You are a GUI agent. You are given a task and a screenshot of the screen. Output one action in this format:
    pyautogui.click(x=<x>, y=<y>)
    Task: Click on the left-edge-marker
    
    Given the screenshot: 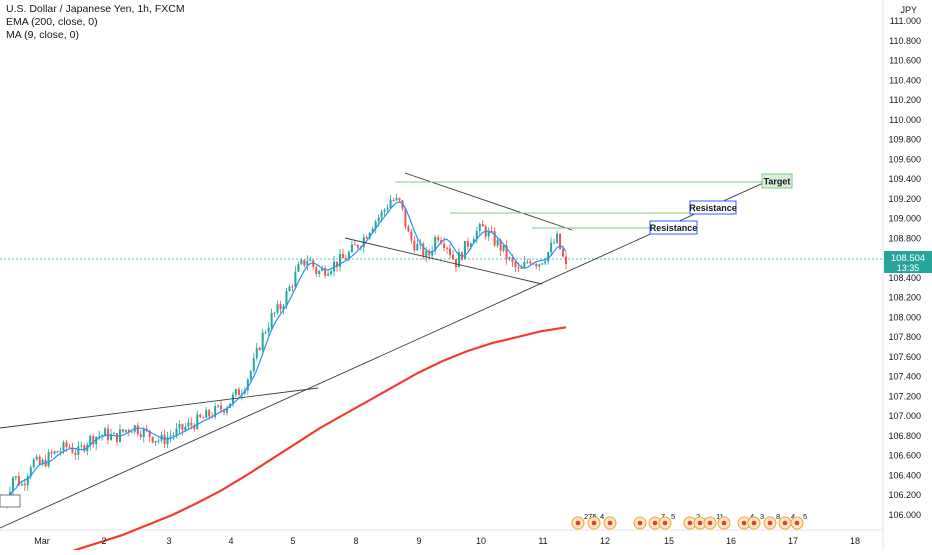 What is the action you would take?
    pyautogui.click(x=10, y=501)
    